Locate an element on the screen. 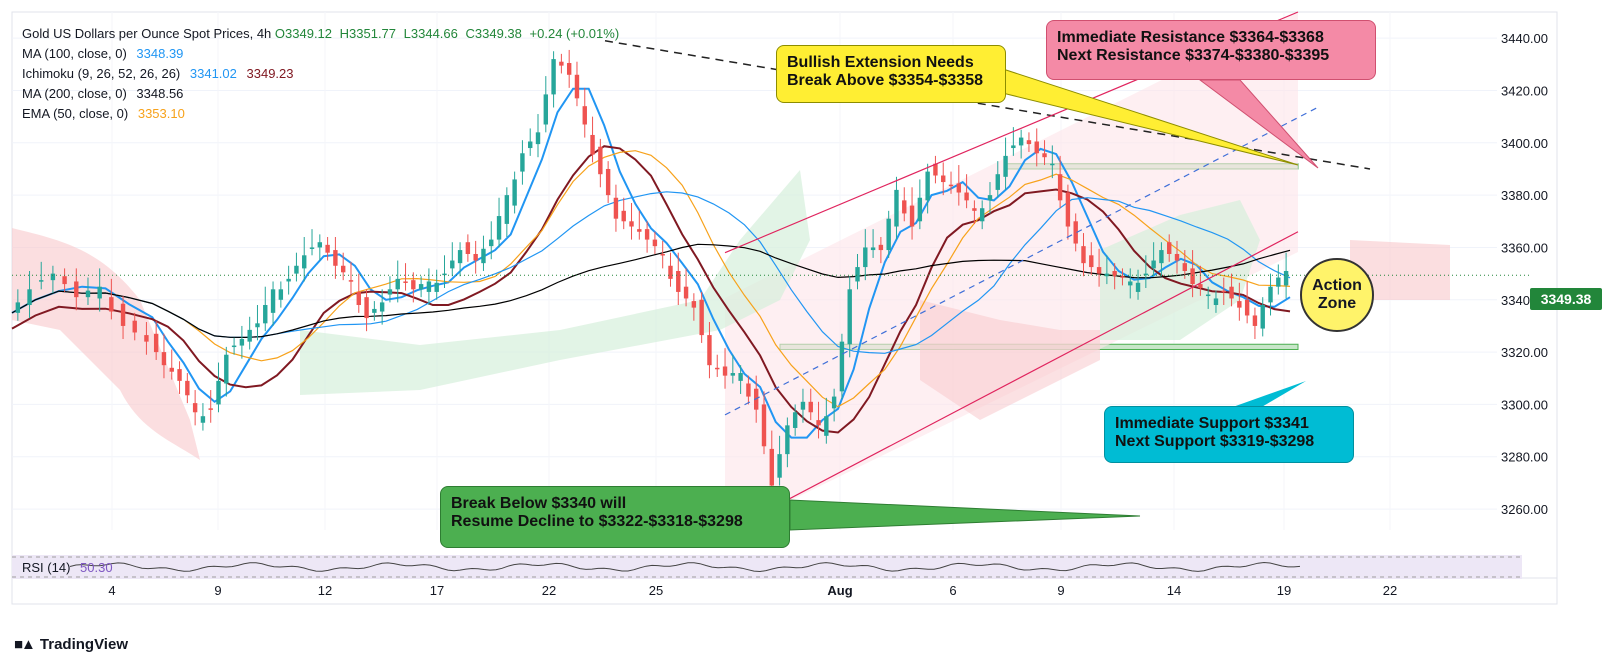 The width and height of the screenshot is (1609, 666). rsi-legend: RSI (14) 50.30 is located at coordinates (67, 567).